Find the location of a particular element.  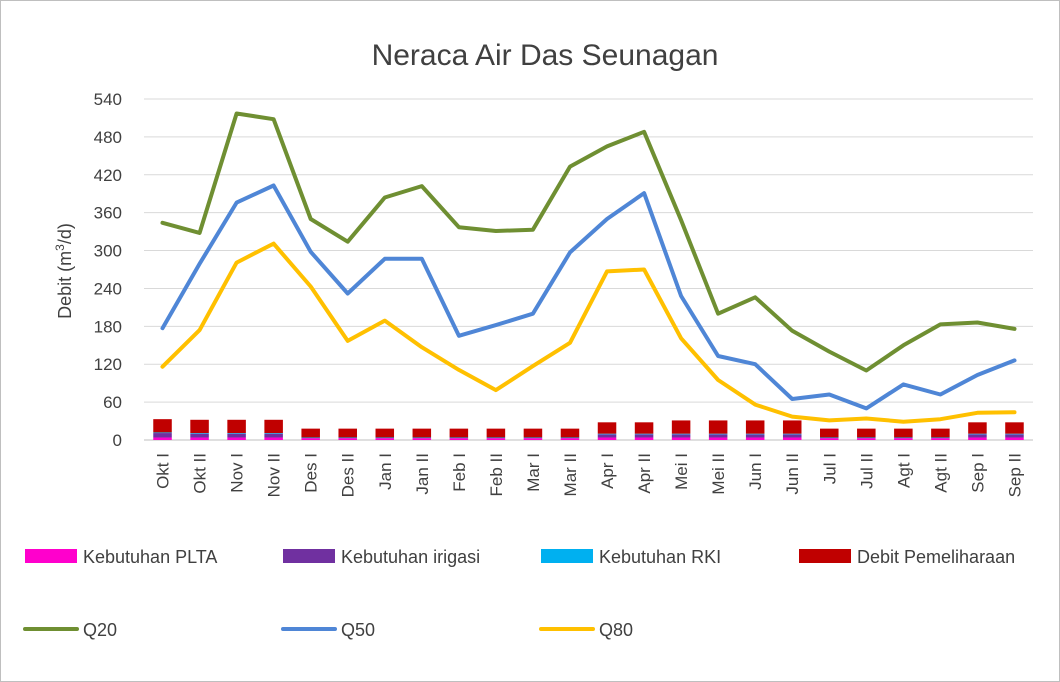

y-tick-label: 480 is located at coordinates (108, 137).